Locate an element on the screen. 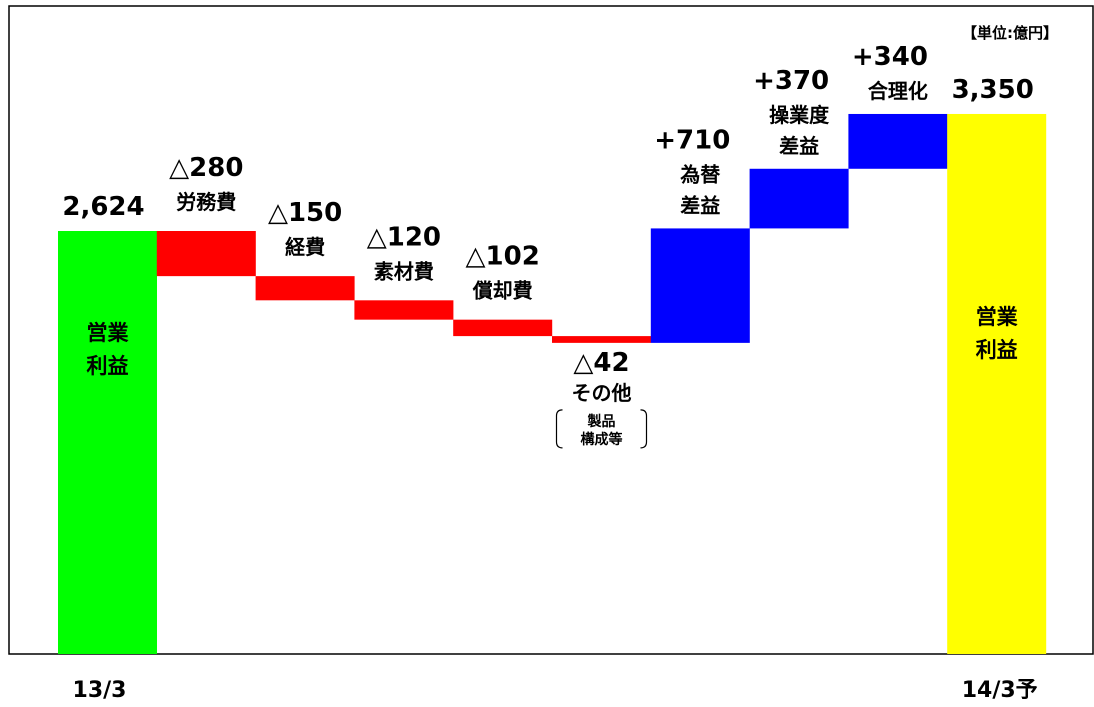 The height and width of the screenshot is (707, 1094). category-label-6-1: その他 is located at coordinates (602, 393).